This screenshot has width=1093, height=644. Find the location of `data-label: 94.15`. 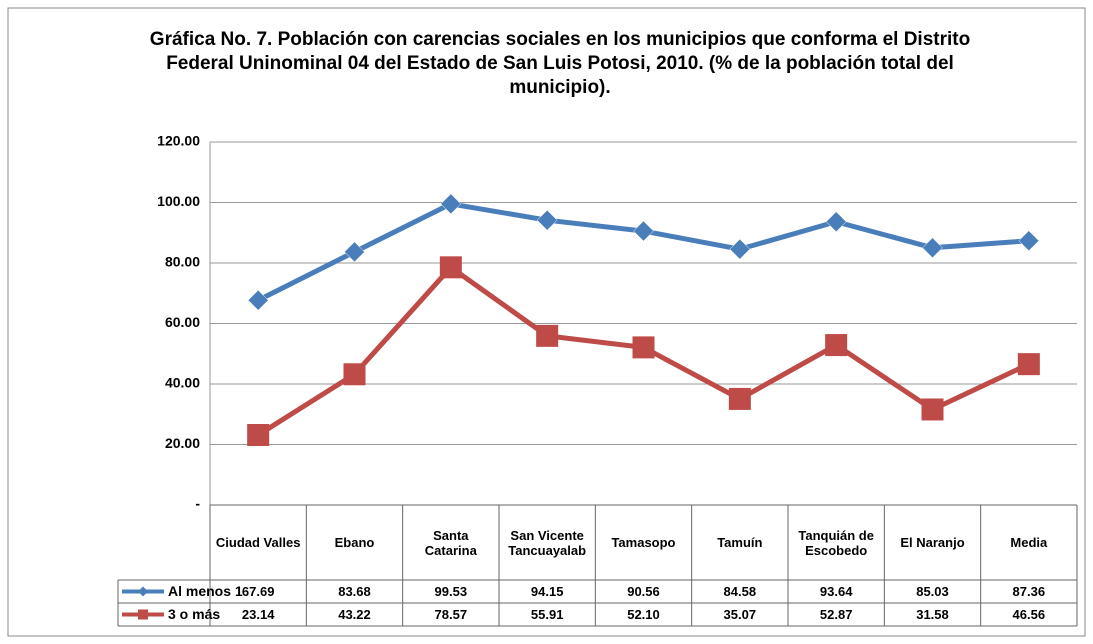

data-label: 94.15 is located at coordinates (547, 591).